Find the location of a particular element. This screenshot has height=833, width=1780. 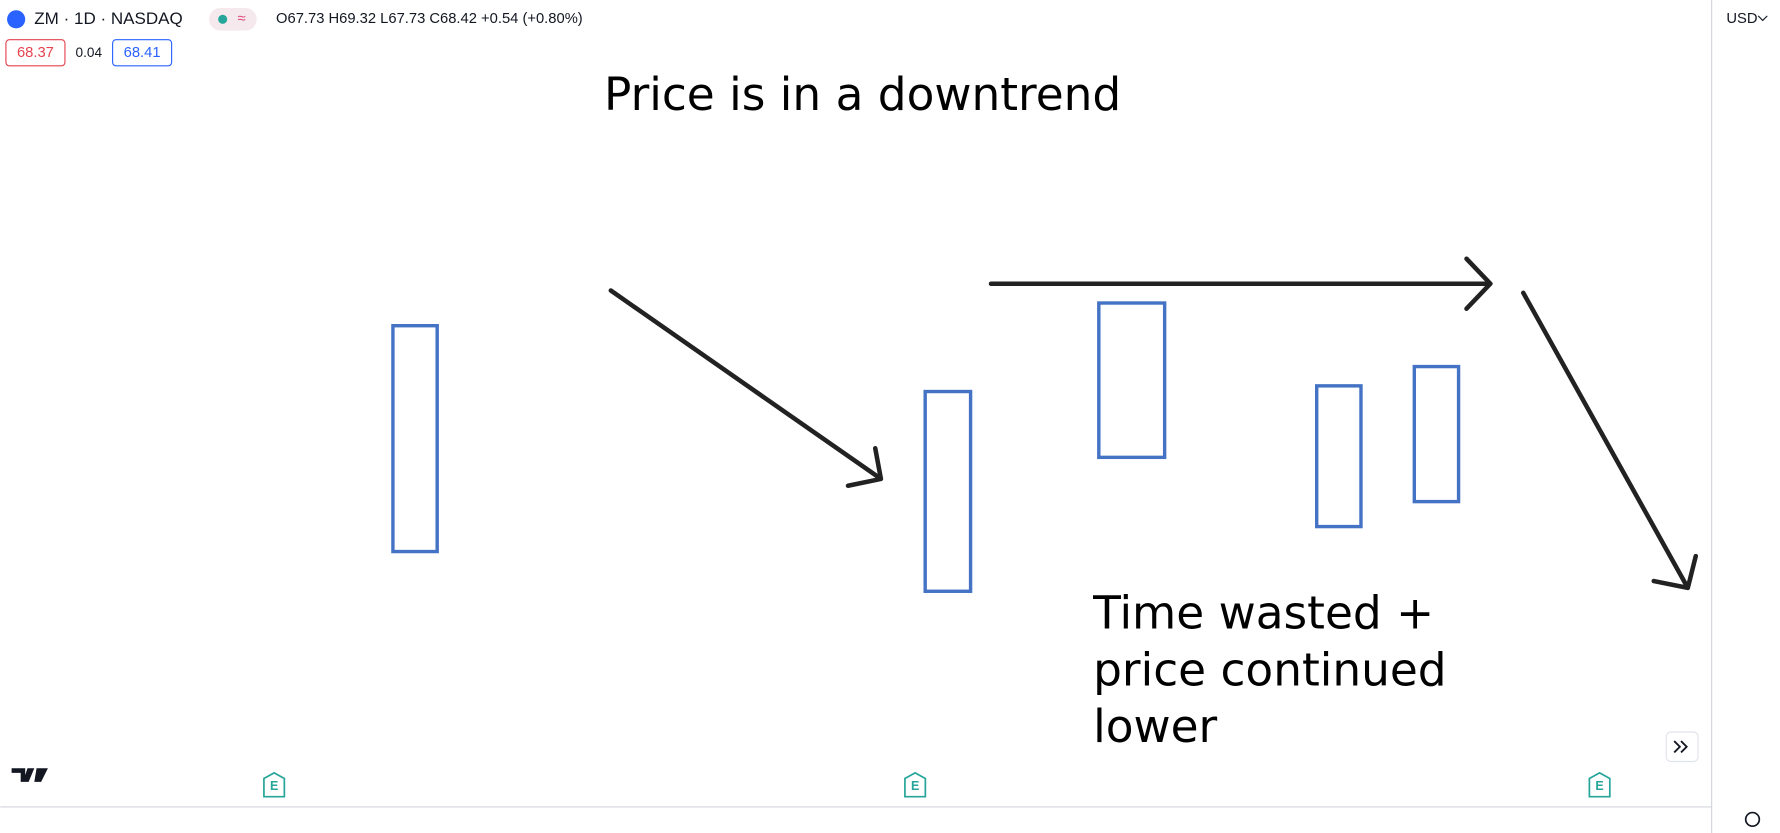

scroll-icon is located at coordinates (1680, 747).